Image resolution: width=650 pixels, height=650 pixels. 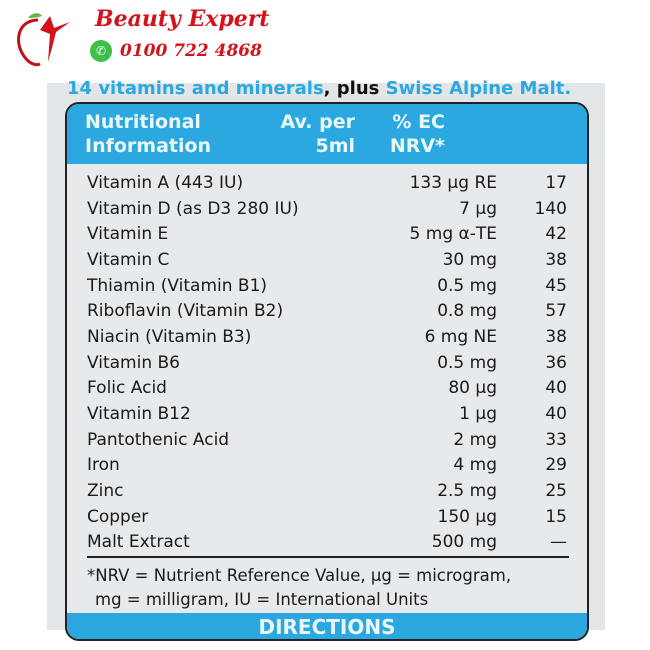 What do you see at coordinates (556, 439) in the screenshot?
I see `nutrient-nrv: 33` at bounding box center [556, 439].